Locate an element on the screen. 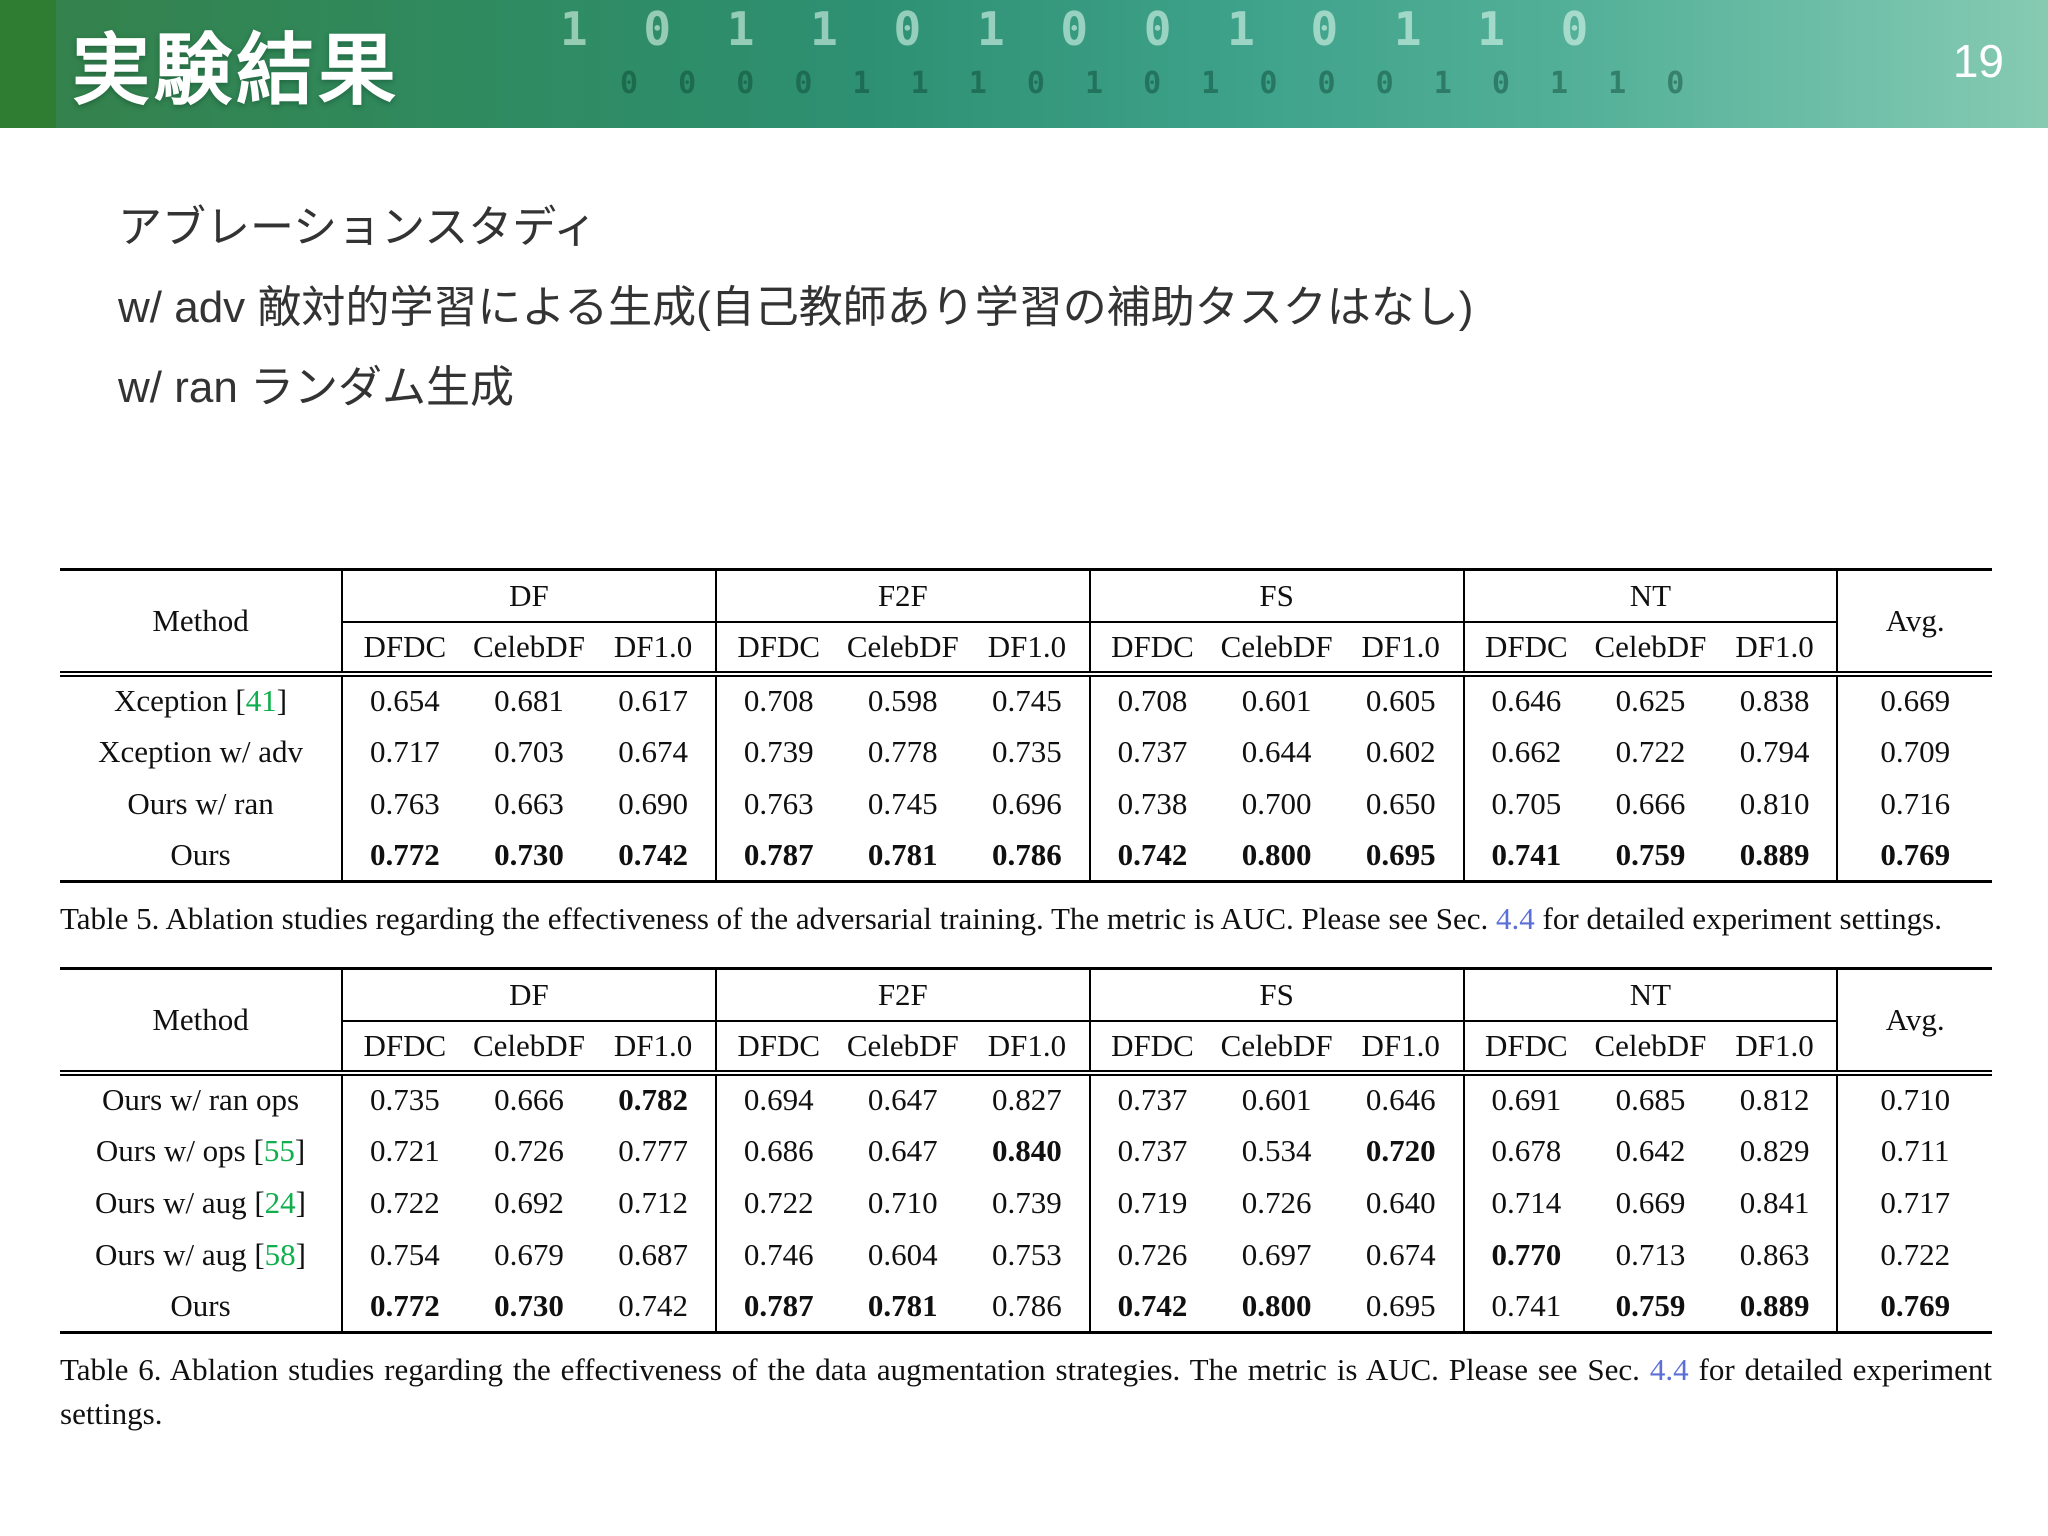  avg-value-cell: 0.669 is located at coordinates (1914, 699).